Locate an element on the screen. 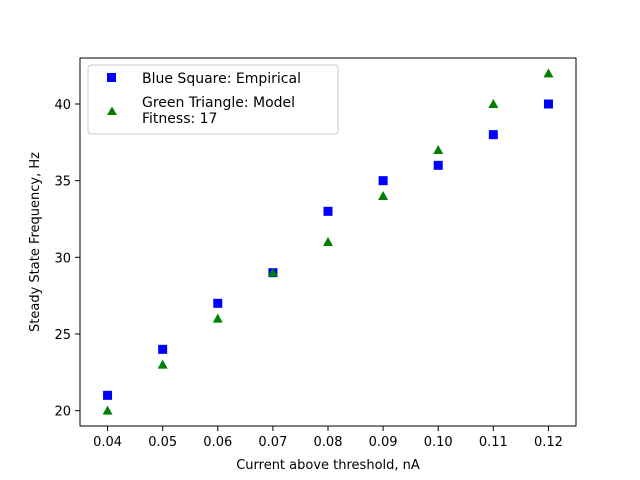 The height and width of the screenshot is (480, 640). y-axis: 20 25 30 35 40 is located at coordinates (67, 259).